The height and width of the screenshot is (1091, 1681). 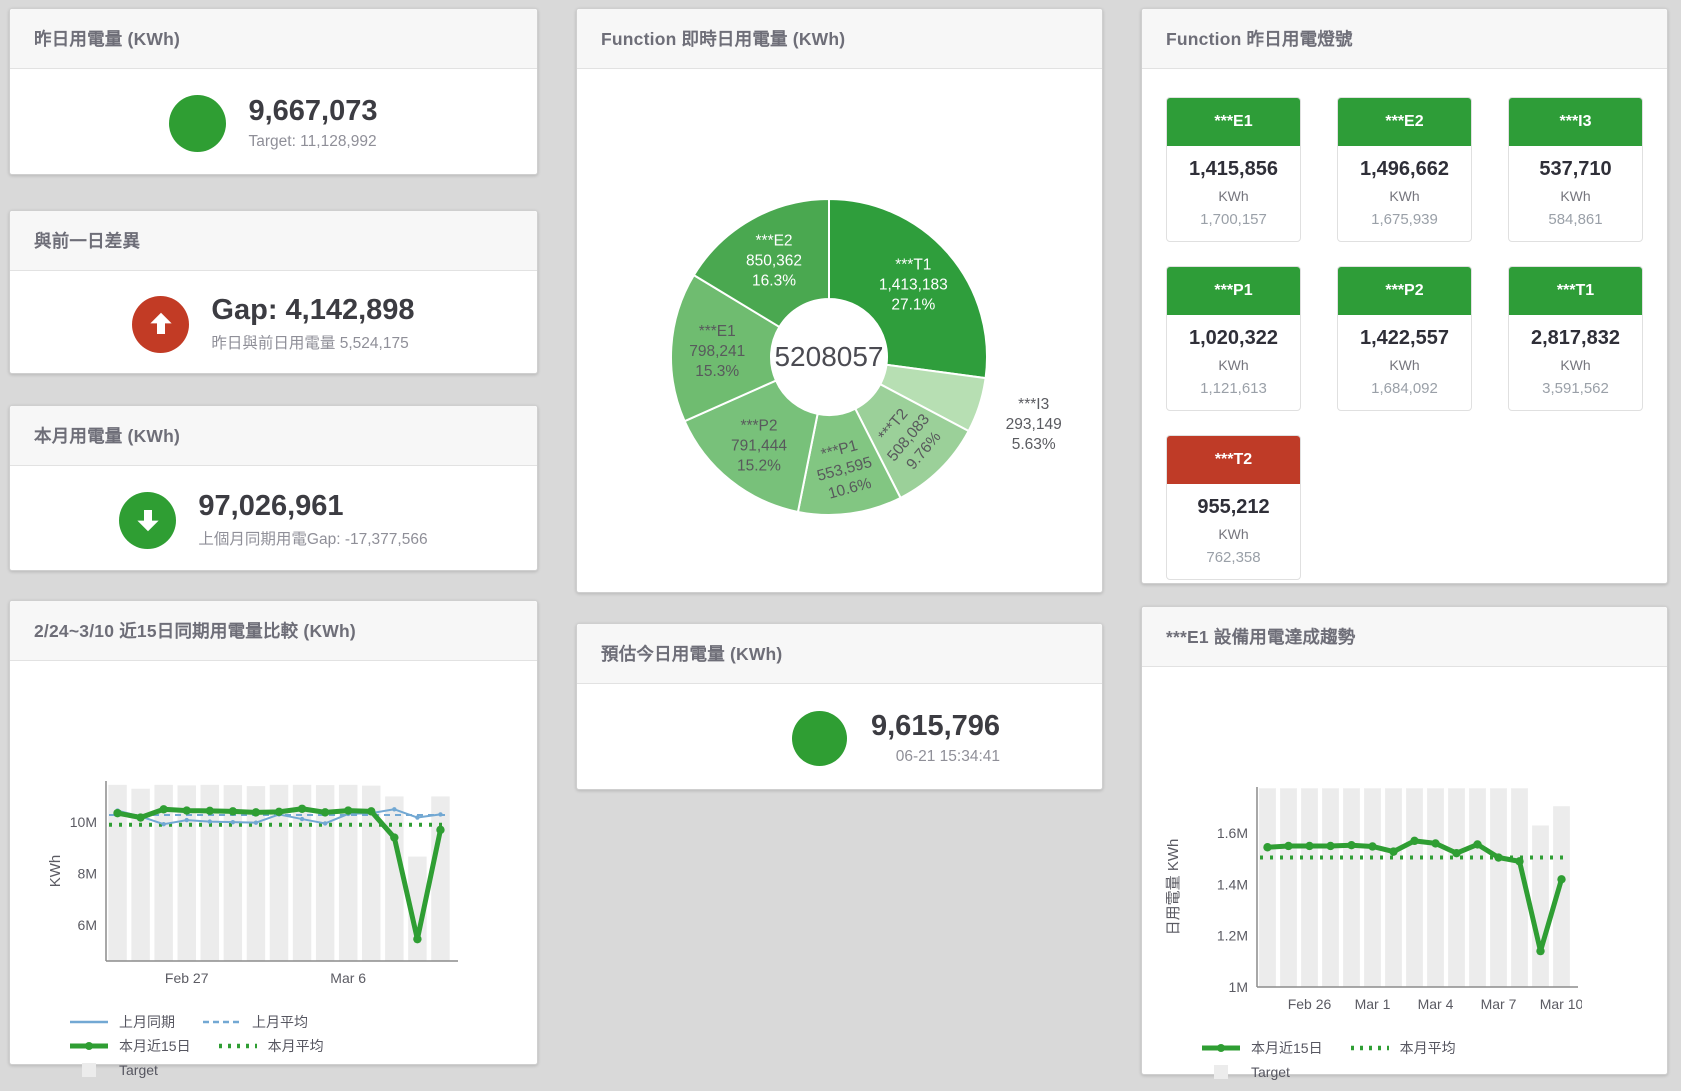 I want to click on donut-slice-T1, so click(x=908, y=288).